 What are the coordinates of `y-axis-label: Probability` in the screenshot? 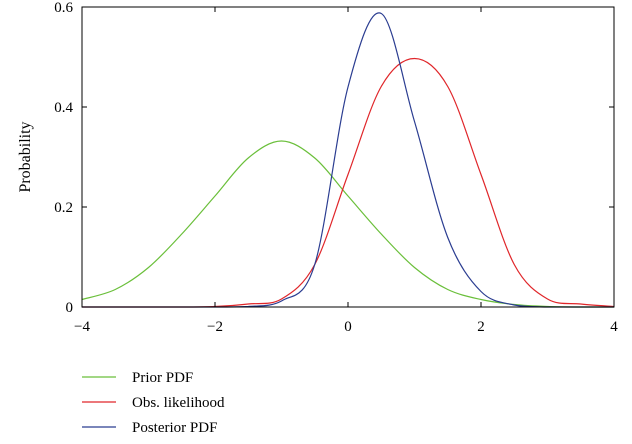 It's located at (25, 156).